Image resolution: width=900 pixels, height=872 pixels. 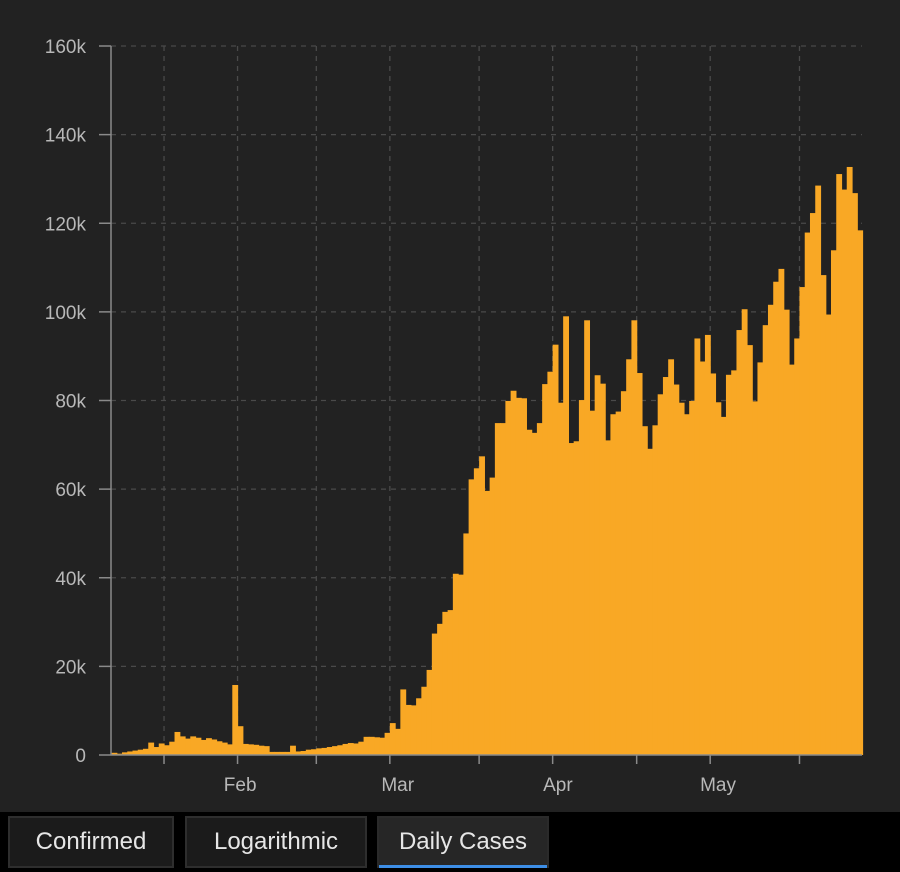 I want to click on y-tick-label: 120k, so click(x=66, y=224).